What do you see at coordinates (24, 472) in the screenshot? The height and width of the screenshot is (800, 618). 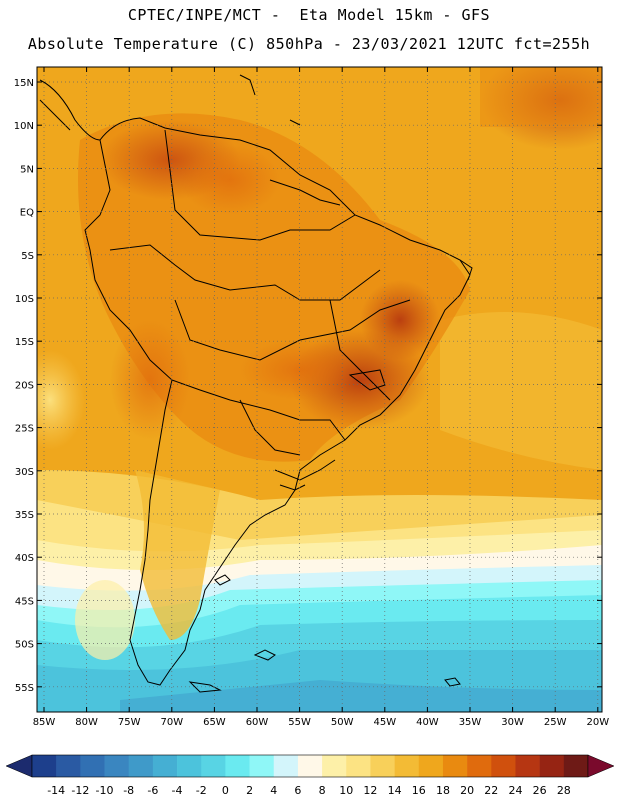 I see `lat-label: 30S` at bounding box center [24, 472].